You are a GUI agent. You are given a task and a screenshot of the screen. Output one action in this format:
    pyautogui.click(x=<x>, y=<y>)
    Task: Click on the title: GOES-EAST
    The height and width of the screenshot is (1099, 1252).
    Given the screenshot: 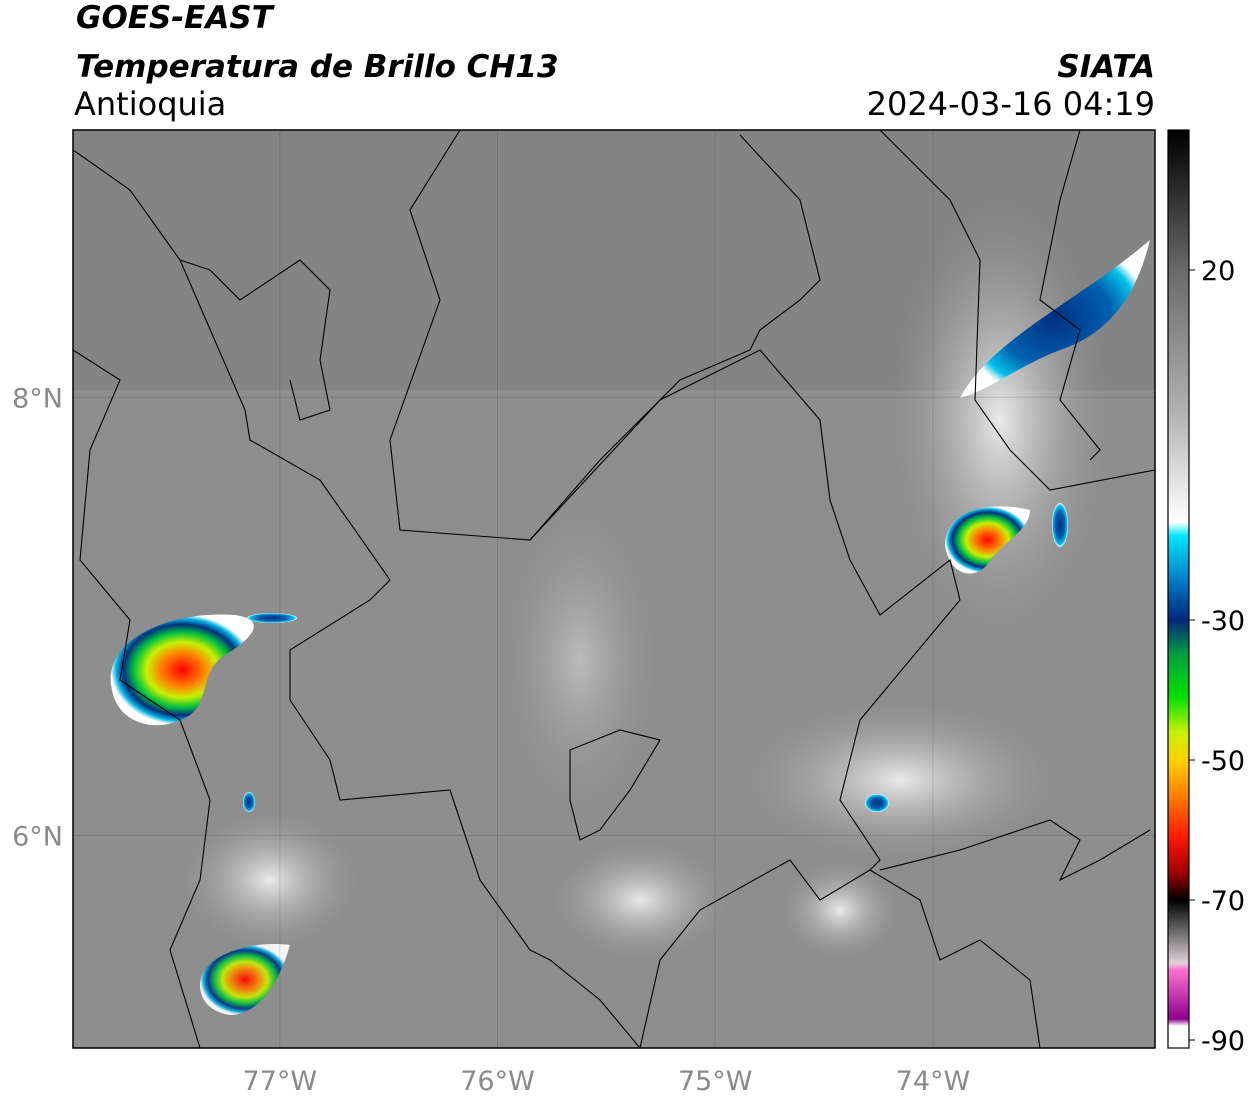 What is the action you would take?
    pyautogui.click(x=176, y=18)
    